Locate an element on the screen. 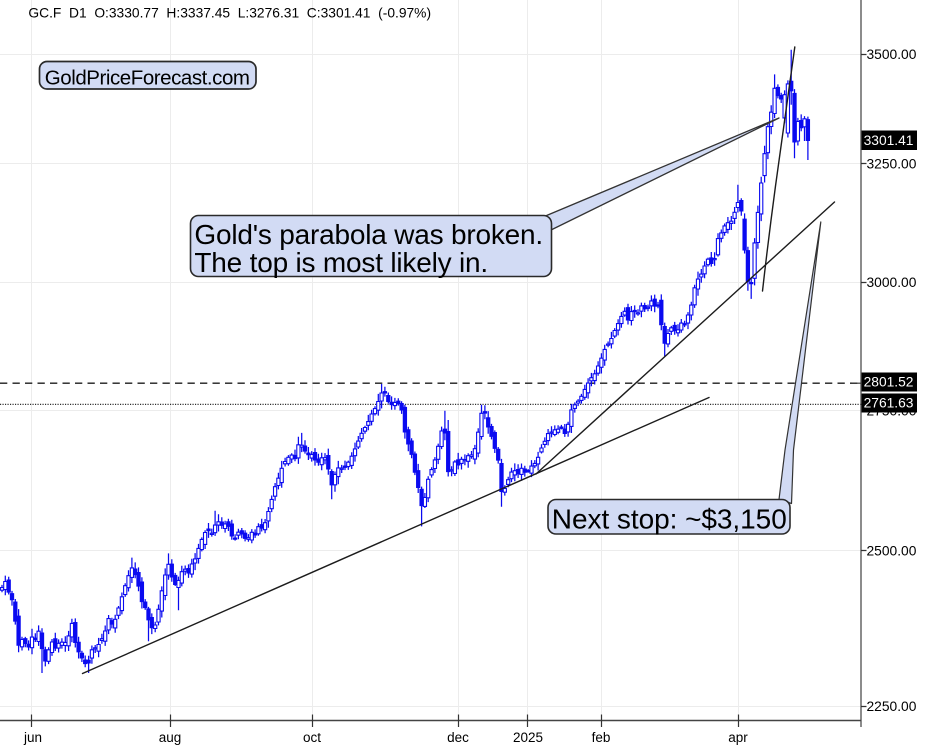  svg-text: aug is located at coordinates (170, 737).